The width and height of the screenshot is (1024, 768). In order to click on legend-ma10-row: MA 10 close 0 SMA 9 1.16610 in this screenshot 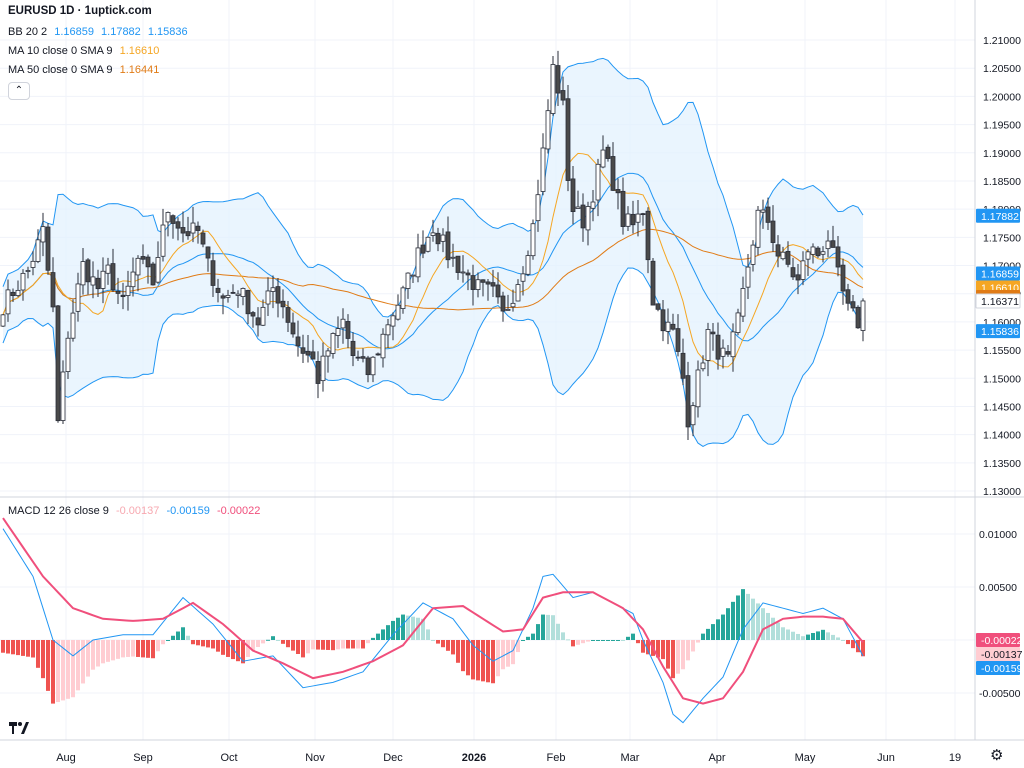, I will do `click(85, 51)`.